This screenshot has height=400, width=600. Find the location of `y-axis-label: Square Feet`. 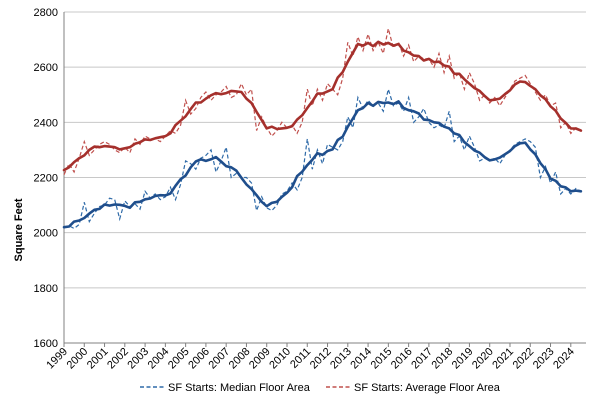

y-axis-label: Square Feet is located at coordinates (19, 229).